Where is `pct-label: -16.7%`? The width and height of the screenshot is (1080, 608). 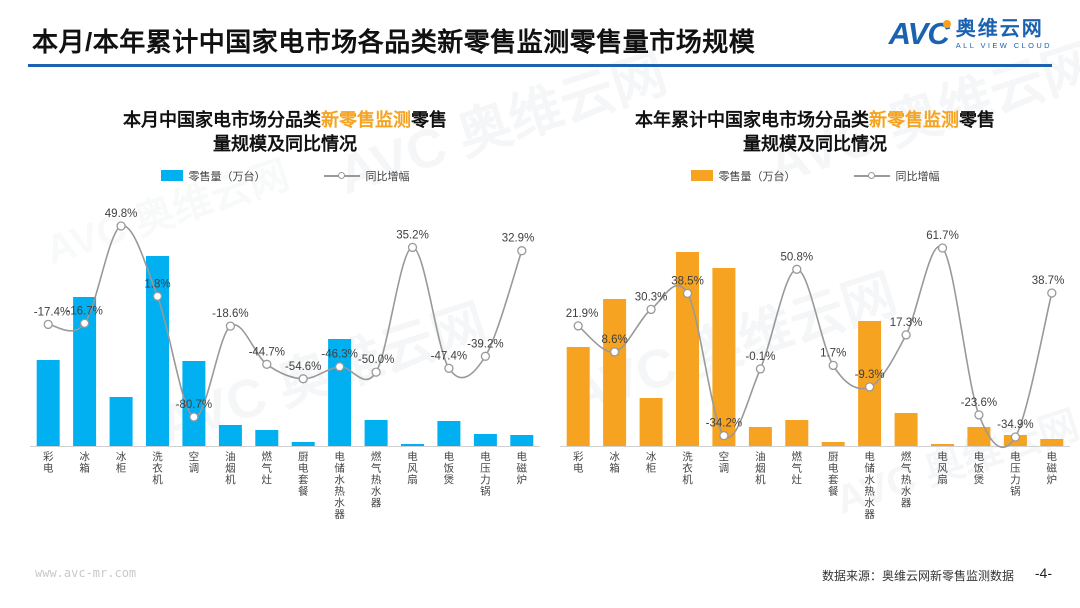 pct-label: -16.7% is located at coordinates (84, 311).